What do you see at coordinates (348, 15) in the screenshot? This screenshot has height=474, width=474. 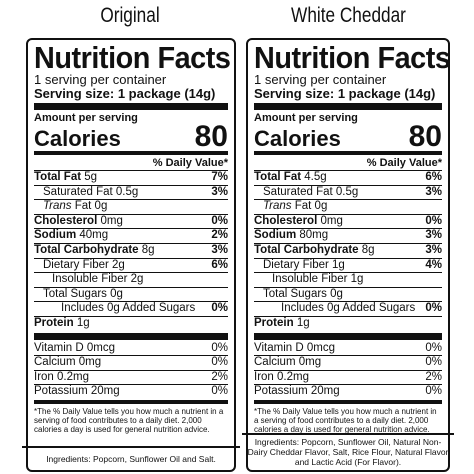 I see `column-title-white-cheddar: White Cheddar` at bounding box center [348, 15].